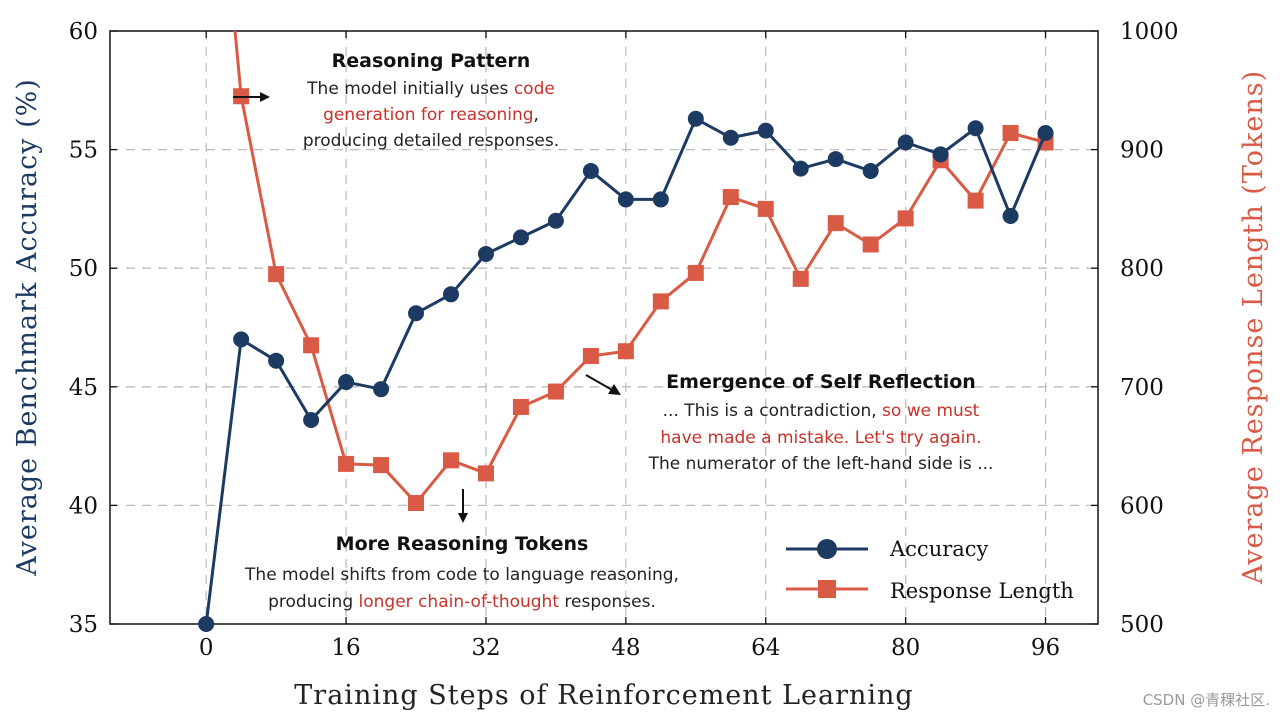  What do you see at coordinates (930, 570) in the screenshot?
I see `legend: Accuracy Response Length` at bounding box center [930, 570].